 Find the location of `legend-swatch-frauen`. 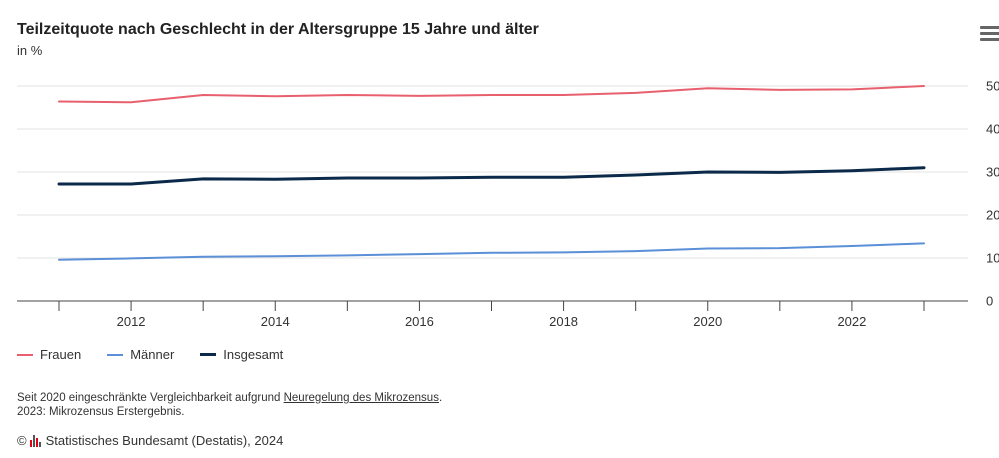

legend-swatch-frauen is located at coordinates (25, 354).